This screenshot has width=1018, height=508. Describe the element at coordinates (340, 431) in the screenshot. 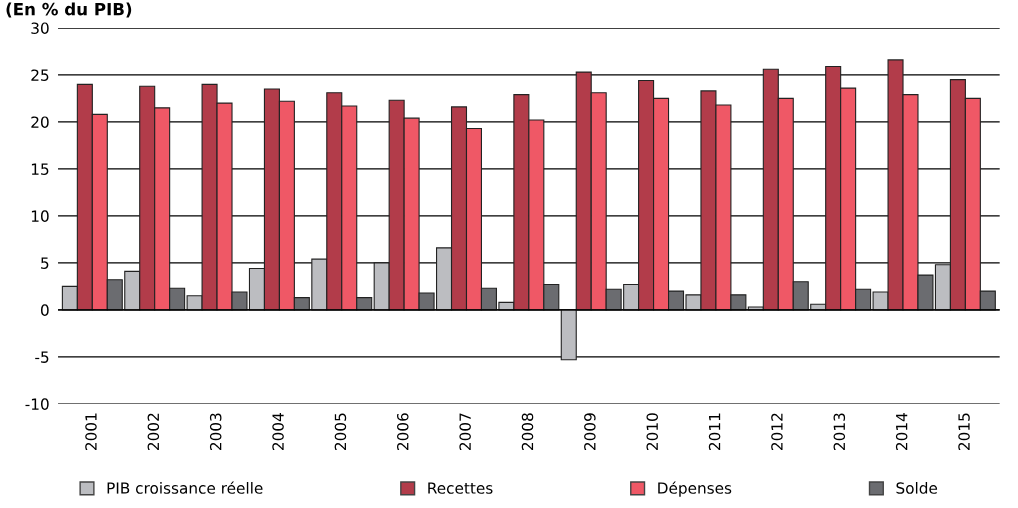

I see `x-tick-label: 2005` at that location.